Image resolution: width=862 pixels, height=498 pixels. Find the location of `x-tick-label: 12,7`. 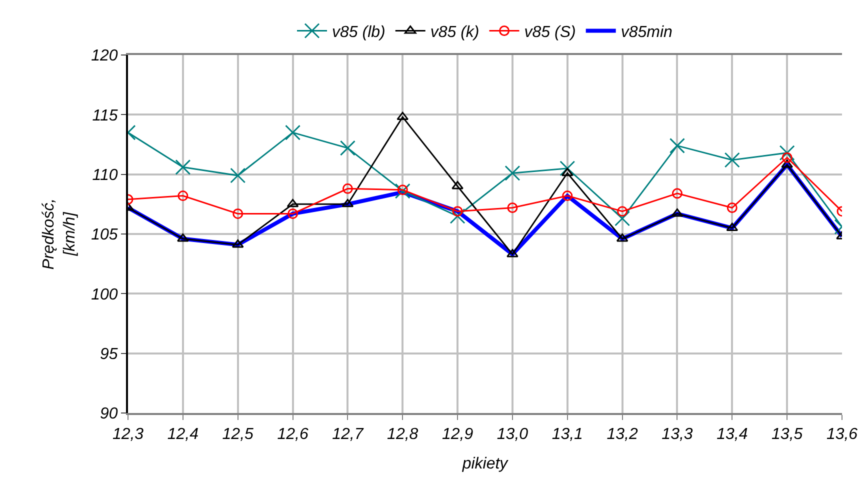

x-tick-label: 12,7 is located at coordinates (348, 435).